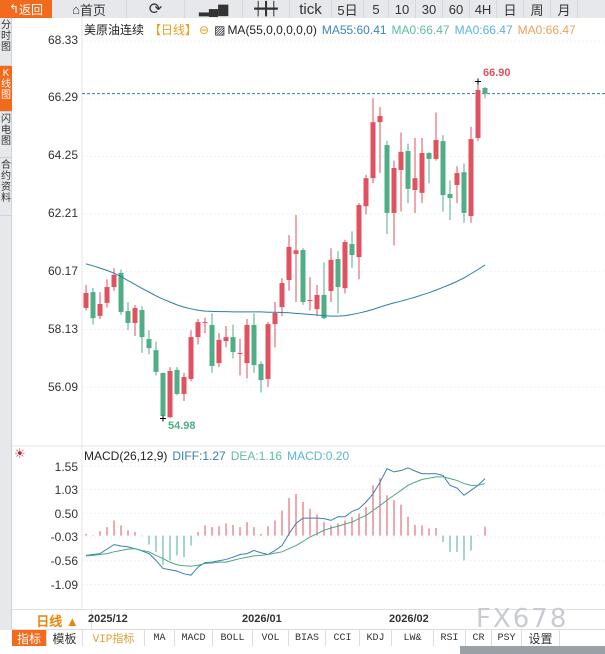  What do you see at coordinates (76, 9) in the screenshot?
I see `home-icon: ⌂` at bounding box center [76, 9].